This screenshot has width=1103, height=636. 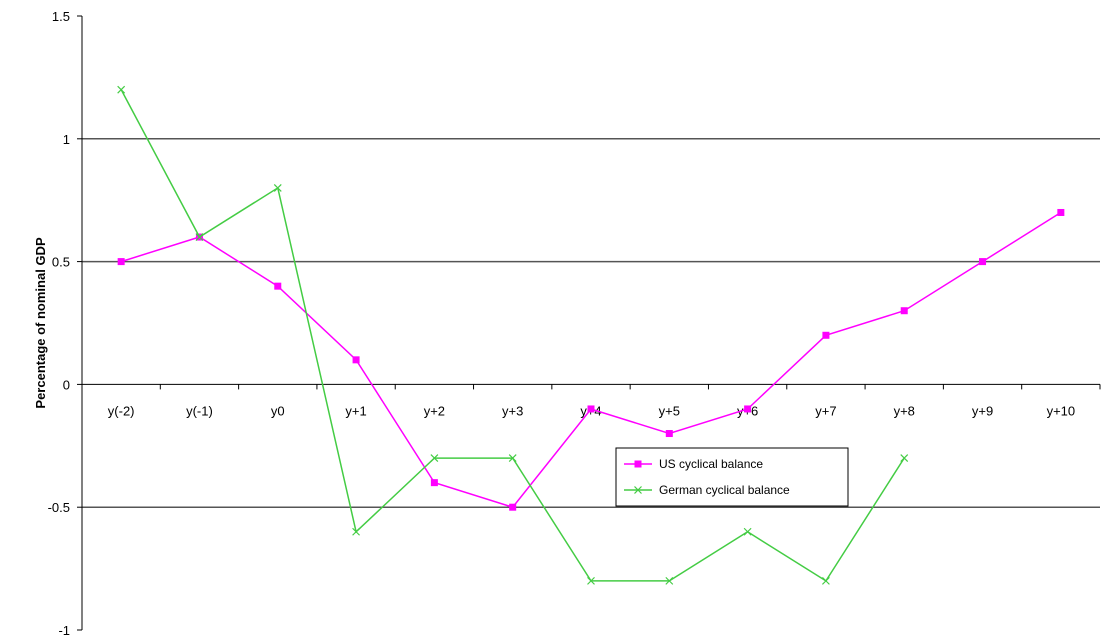 I want to click on legend-label-us: US cyclical balance, so click(x=711, y=464).